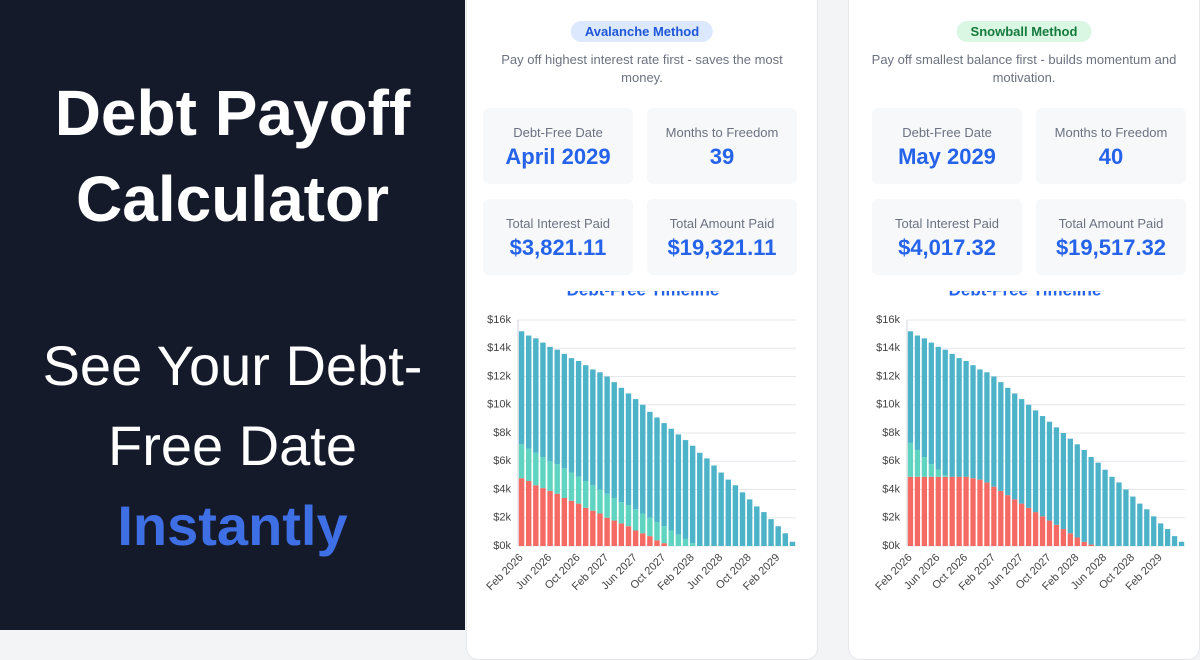  What do you see at coordinates (1111, 132) in the screenshot?
I see `stat-label: Months to Freedom` at bounding box center [1111, 132].